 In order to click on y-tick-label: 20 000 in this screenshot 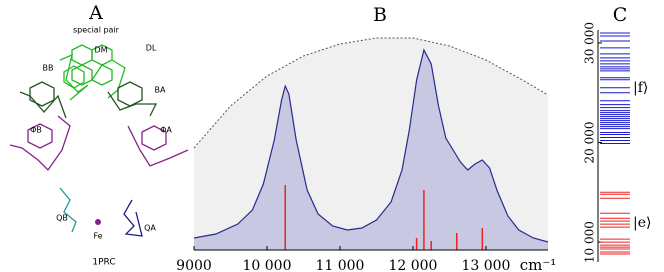, I will do `click(590, 143)`.